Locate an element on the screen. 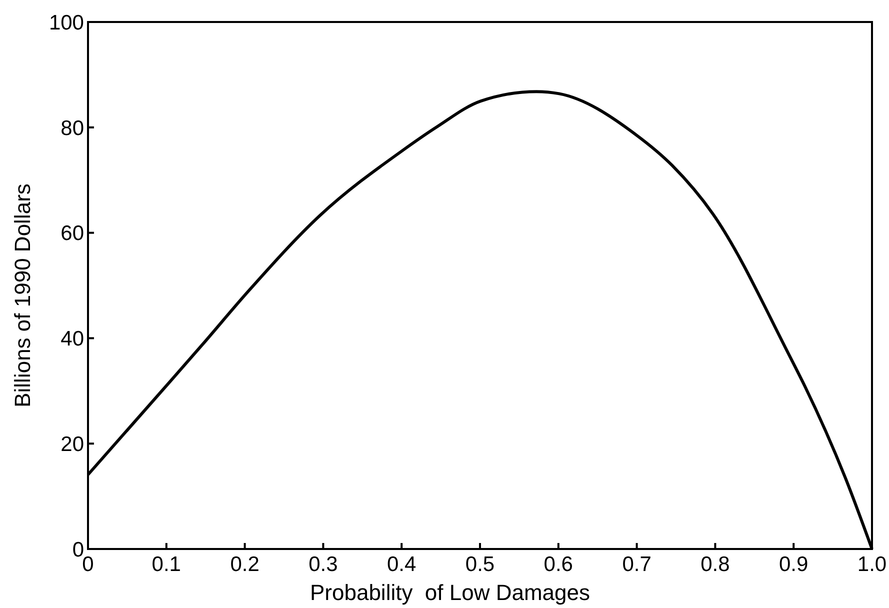  x-tick-label: 0.7 is located at coordinates (637, 564).